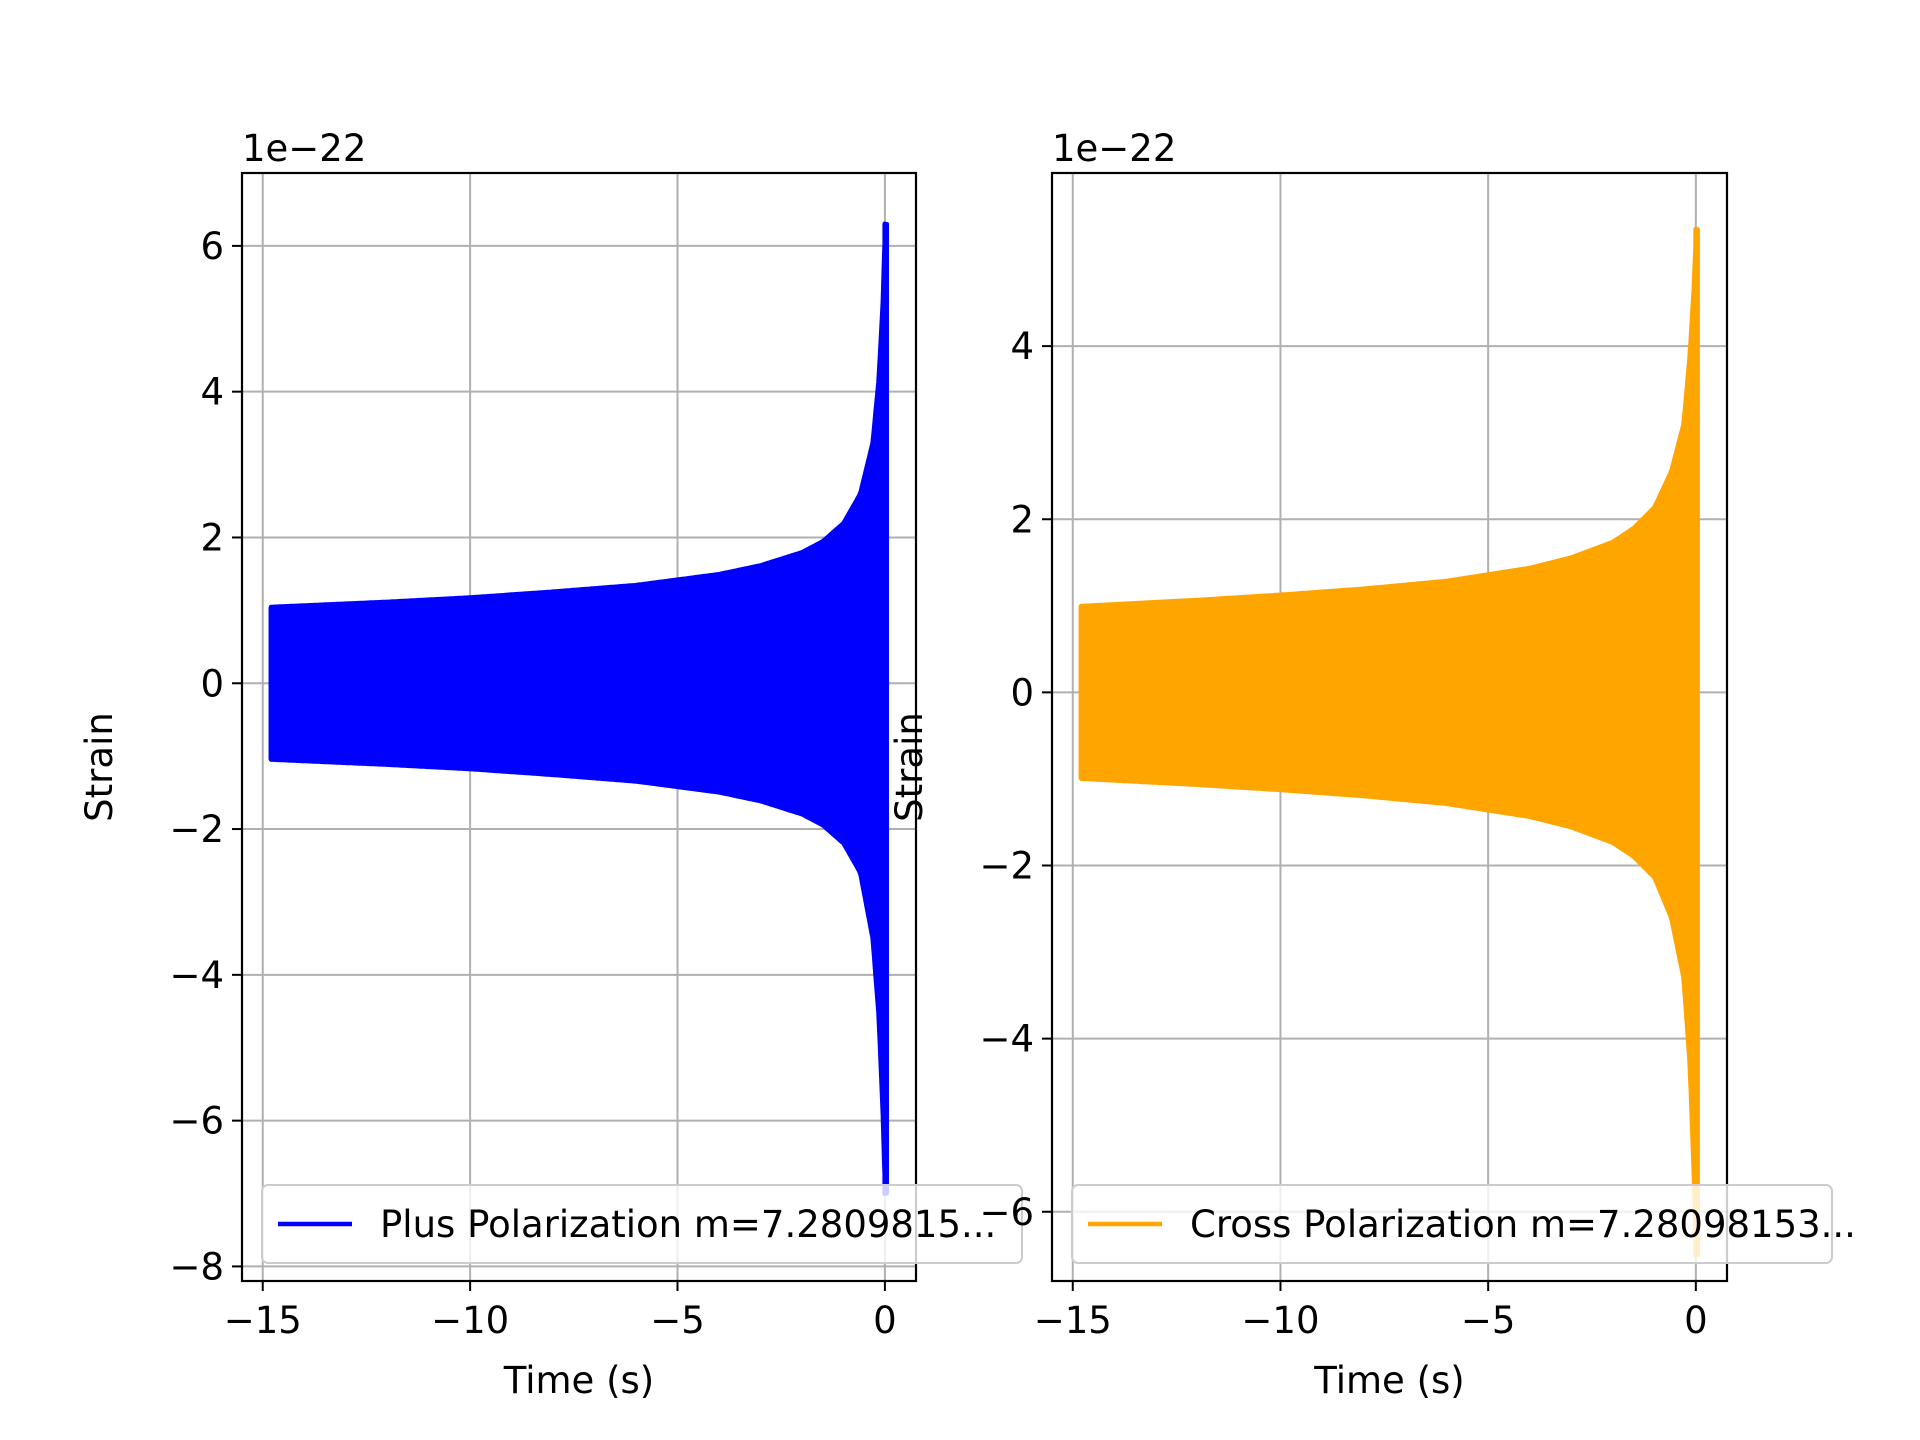 The image size is (1920, 1440). I want to click on plus-x-axis-label: Time (s), so click(578, 1380).